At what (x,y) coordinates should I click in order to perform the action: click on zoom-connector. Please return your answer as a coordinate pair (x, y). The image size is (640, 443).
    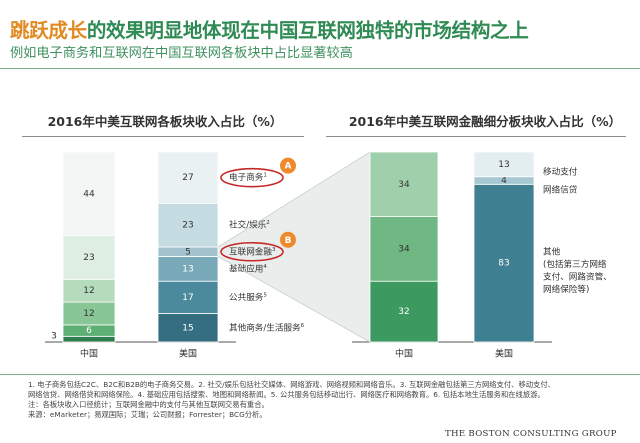
    Looking at the image, I should click on (294, 247).